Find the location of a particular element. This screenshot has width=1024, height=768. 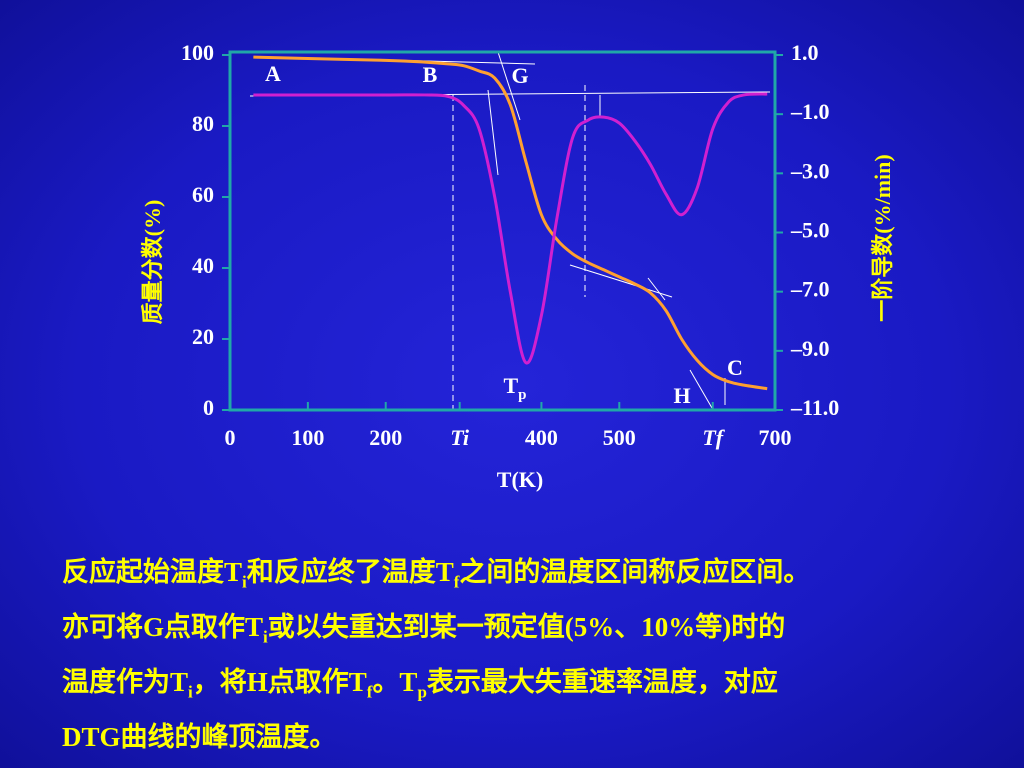

annotation-text: G is located at coordinates (519, 75).